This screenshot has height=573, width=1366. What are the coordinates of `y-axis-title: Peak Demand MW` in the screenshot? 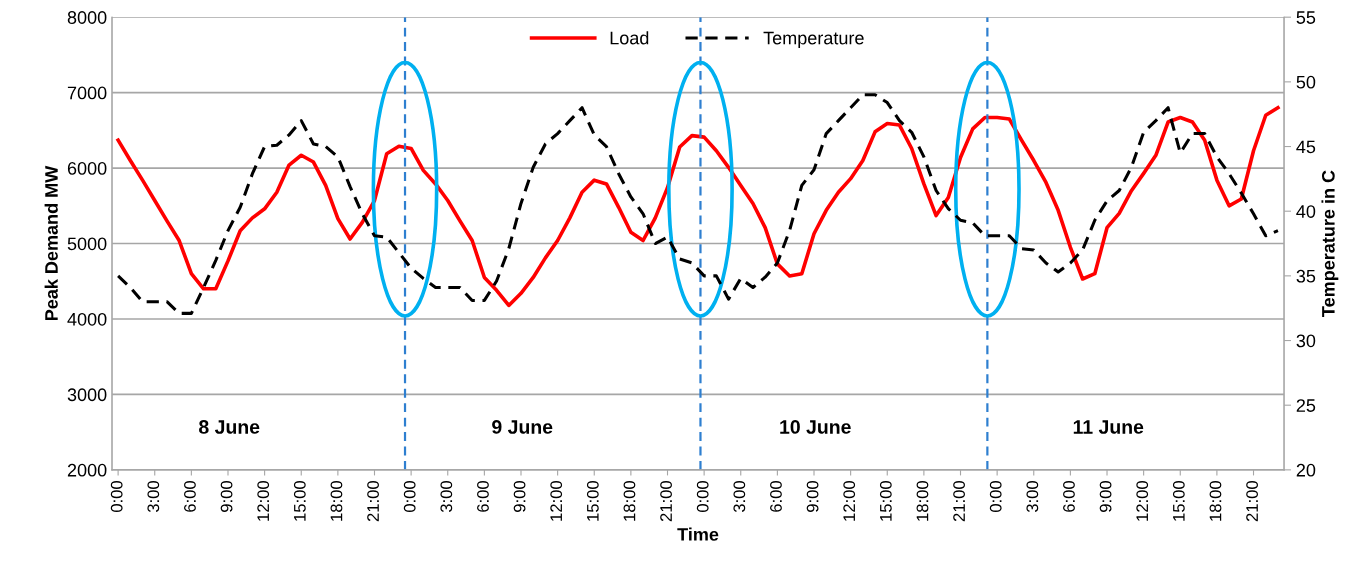 It's located at (51, 243).